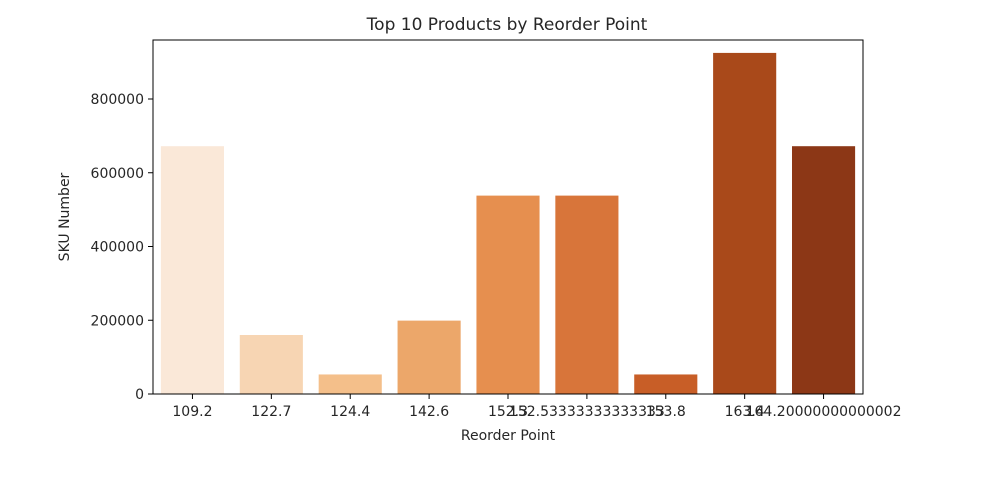 This screenshot has width=984, height=497. I want to click on x-tick-label: 124.4, so click(350, 412).